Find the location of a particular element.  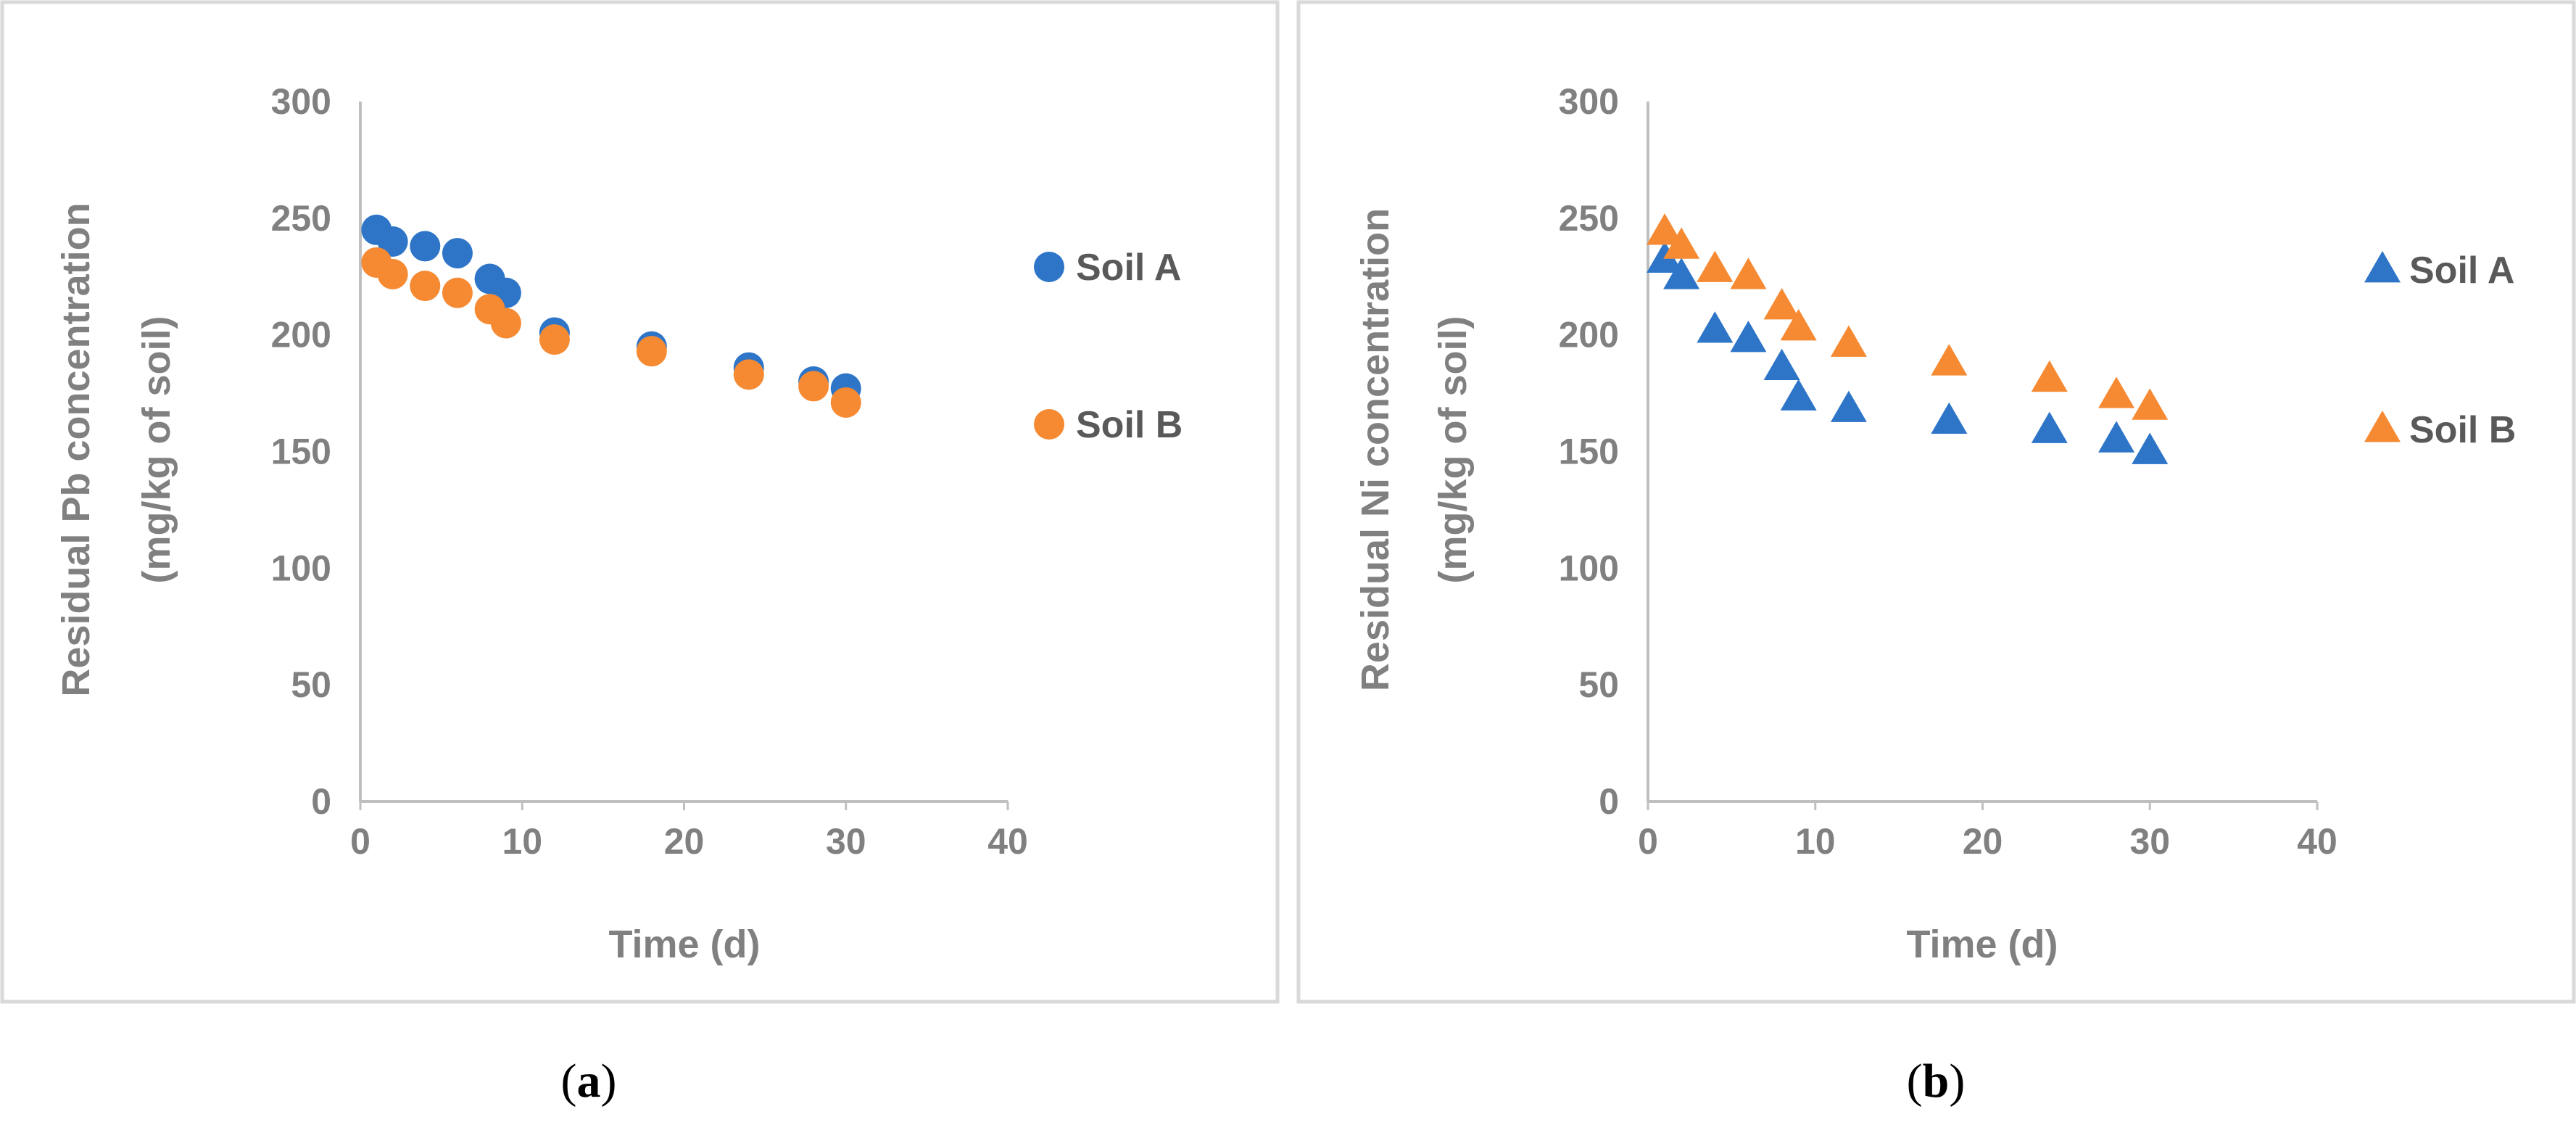

chart-b-x-tick-label-3: 30 is located at coordinates (2149, 842).